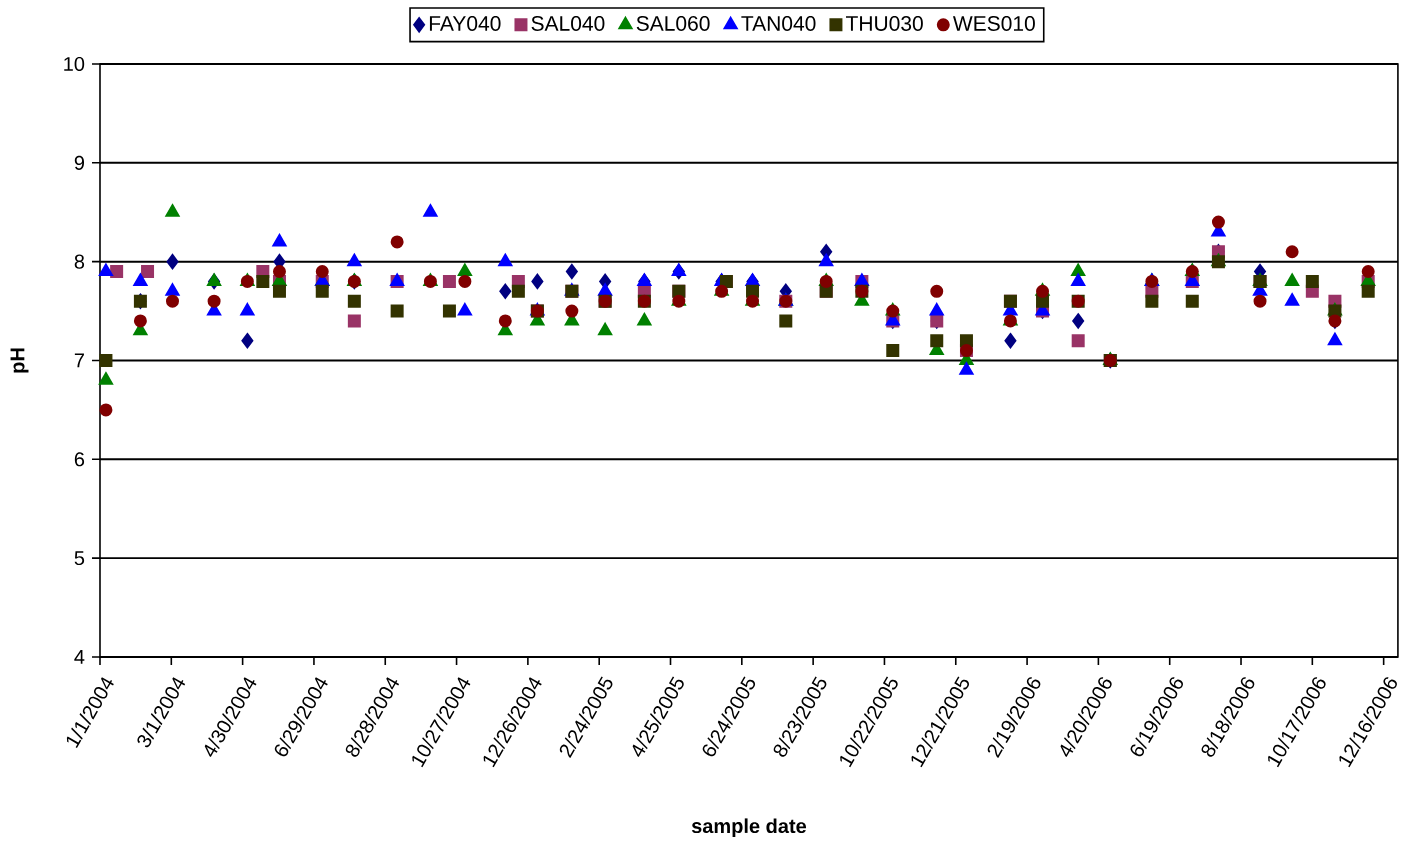 This screenshot has height=845, width=1408. What do you see at coordinates (79, 558) in the screenshot?
I see `y-tick-label: 5` at bounding box center [79, 558].